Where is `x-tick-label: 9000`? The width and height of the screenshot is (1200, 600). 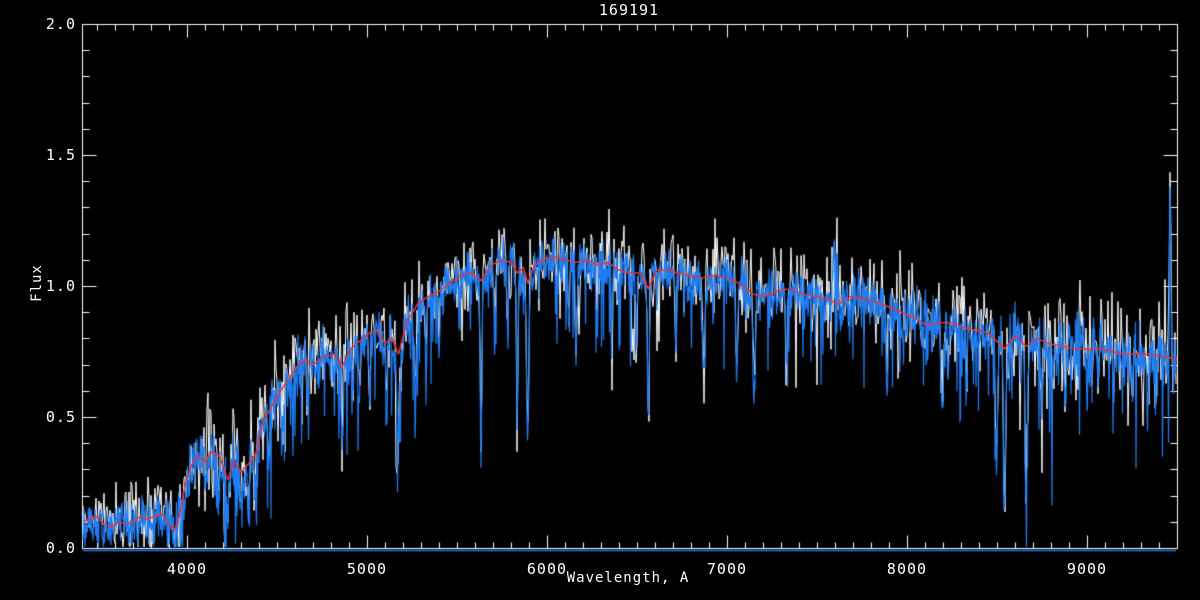
x-tick-label: 9000 is located at coordinates (1087, 569).